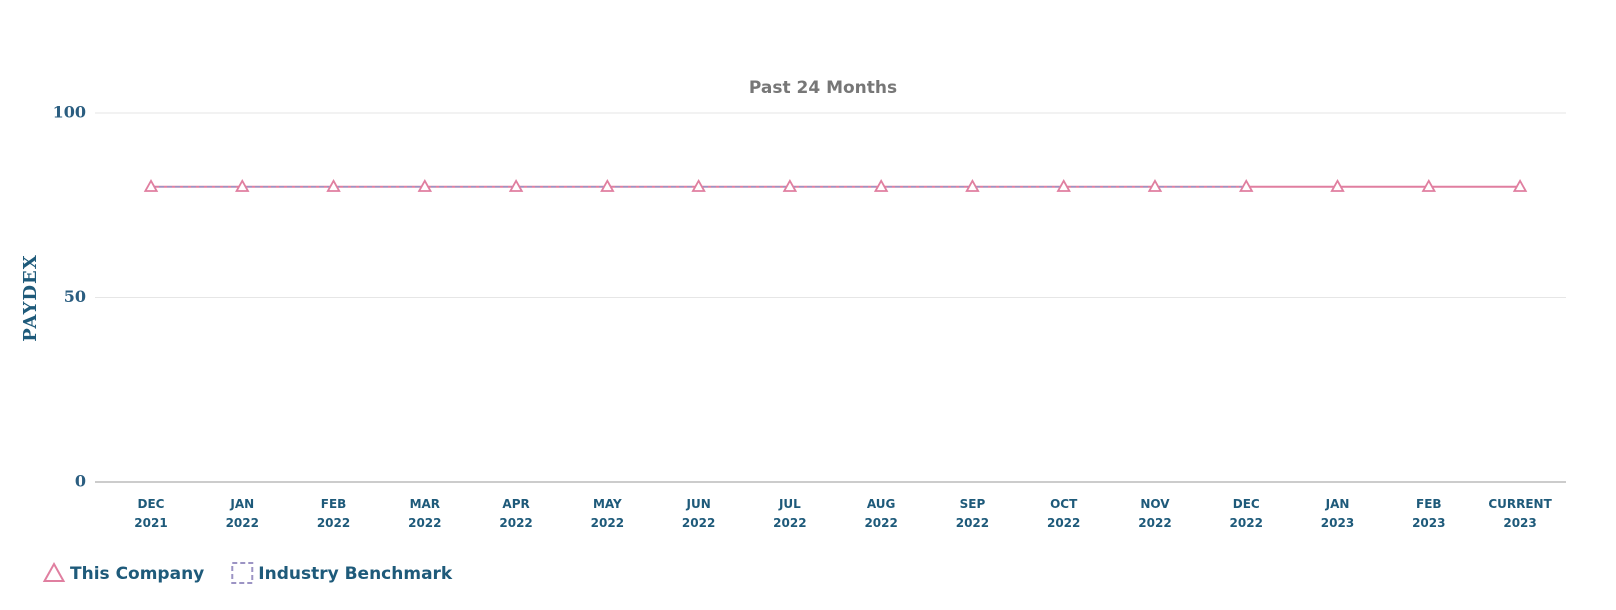 This screenshot has height=610, width=1616. I want to click on x-tick-label: JUL 2022, so click(789, 513).